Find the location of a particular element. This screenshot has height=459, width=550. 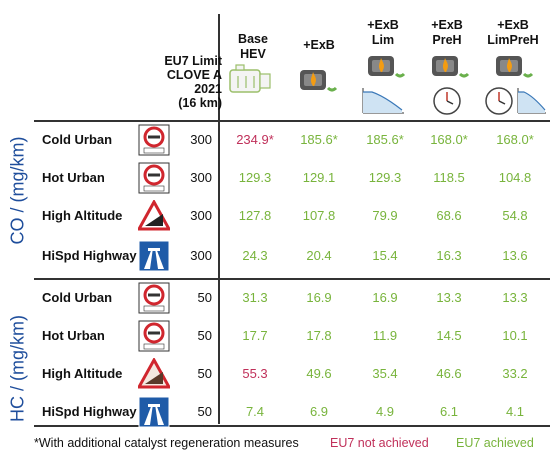

data-cell: 104.8 is located at coordinates (515, 177).